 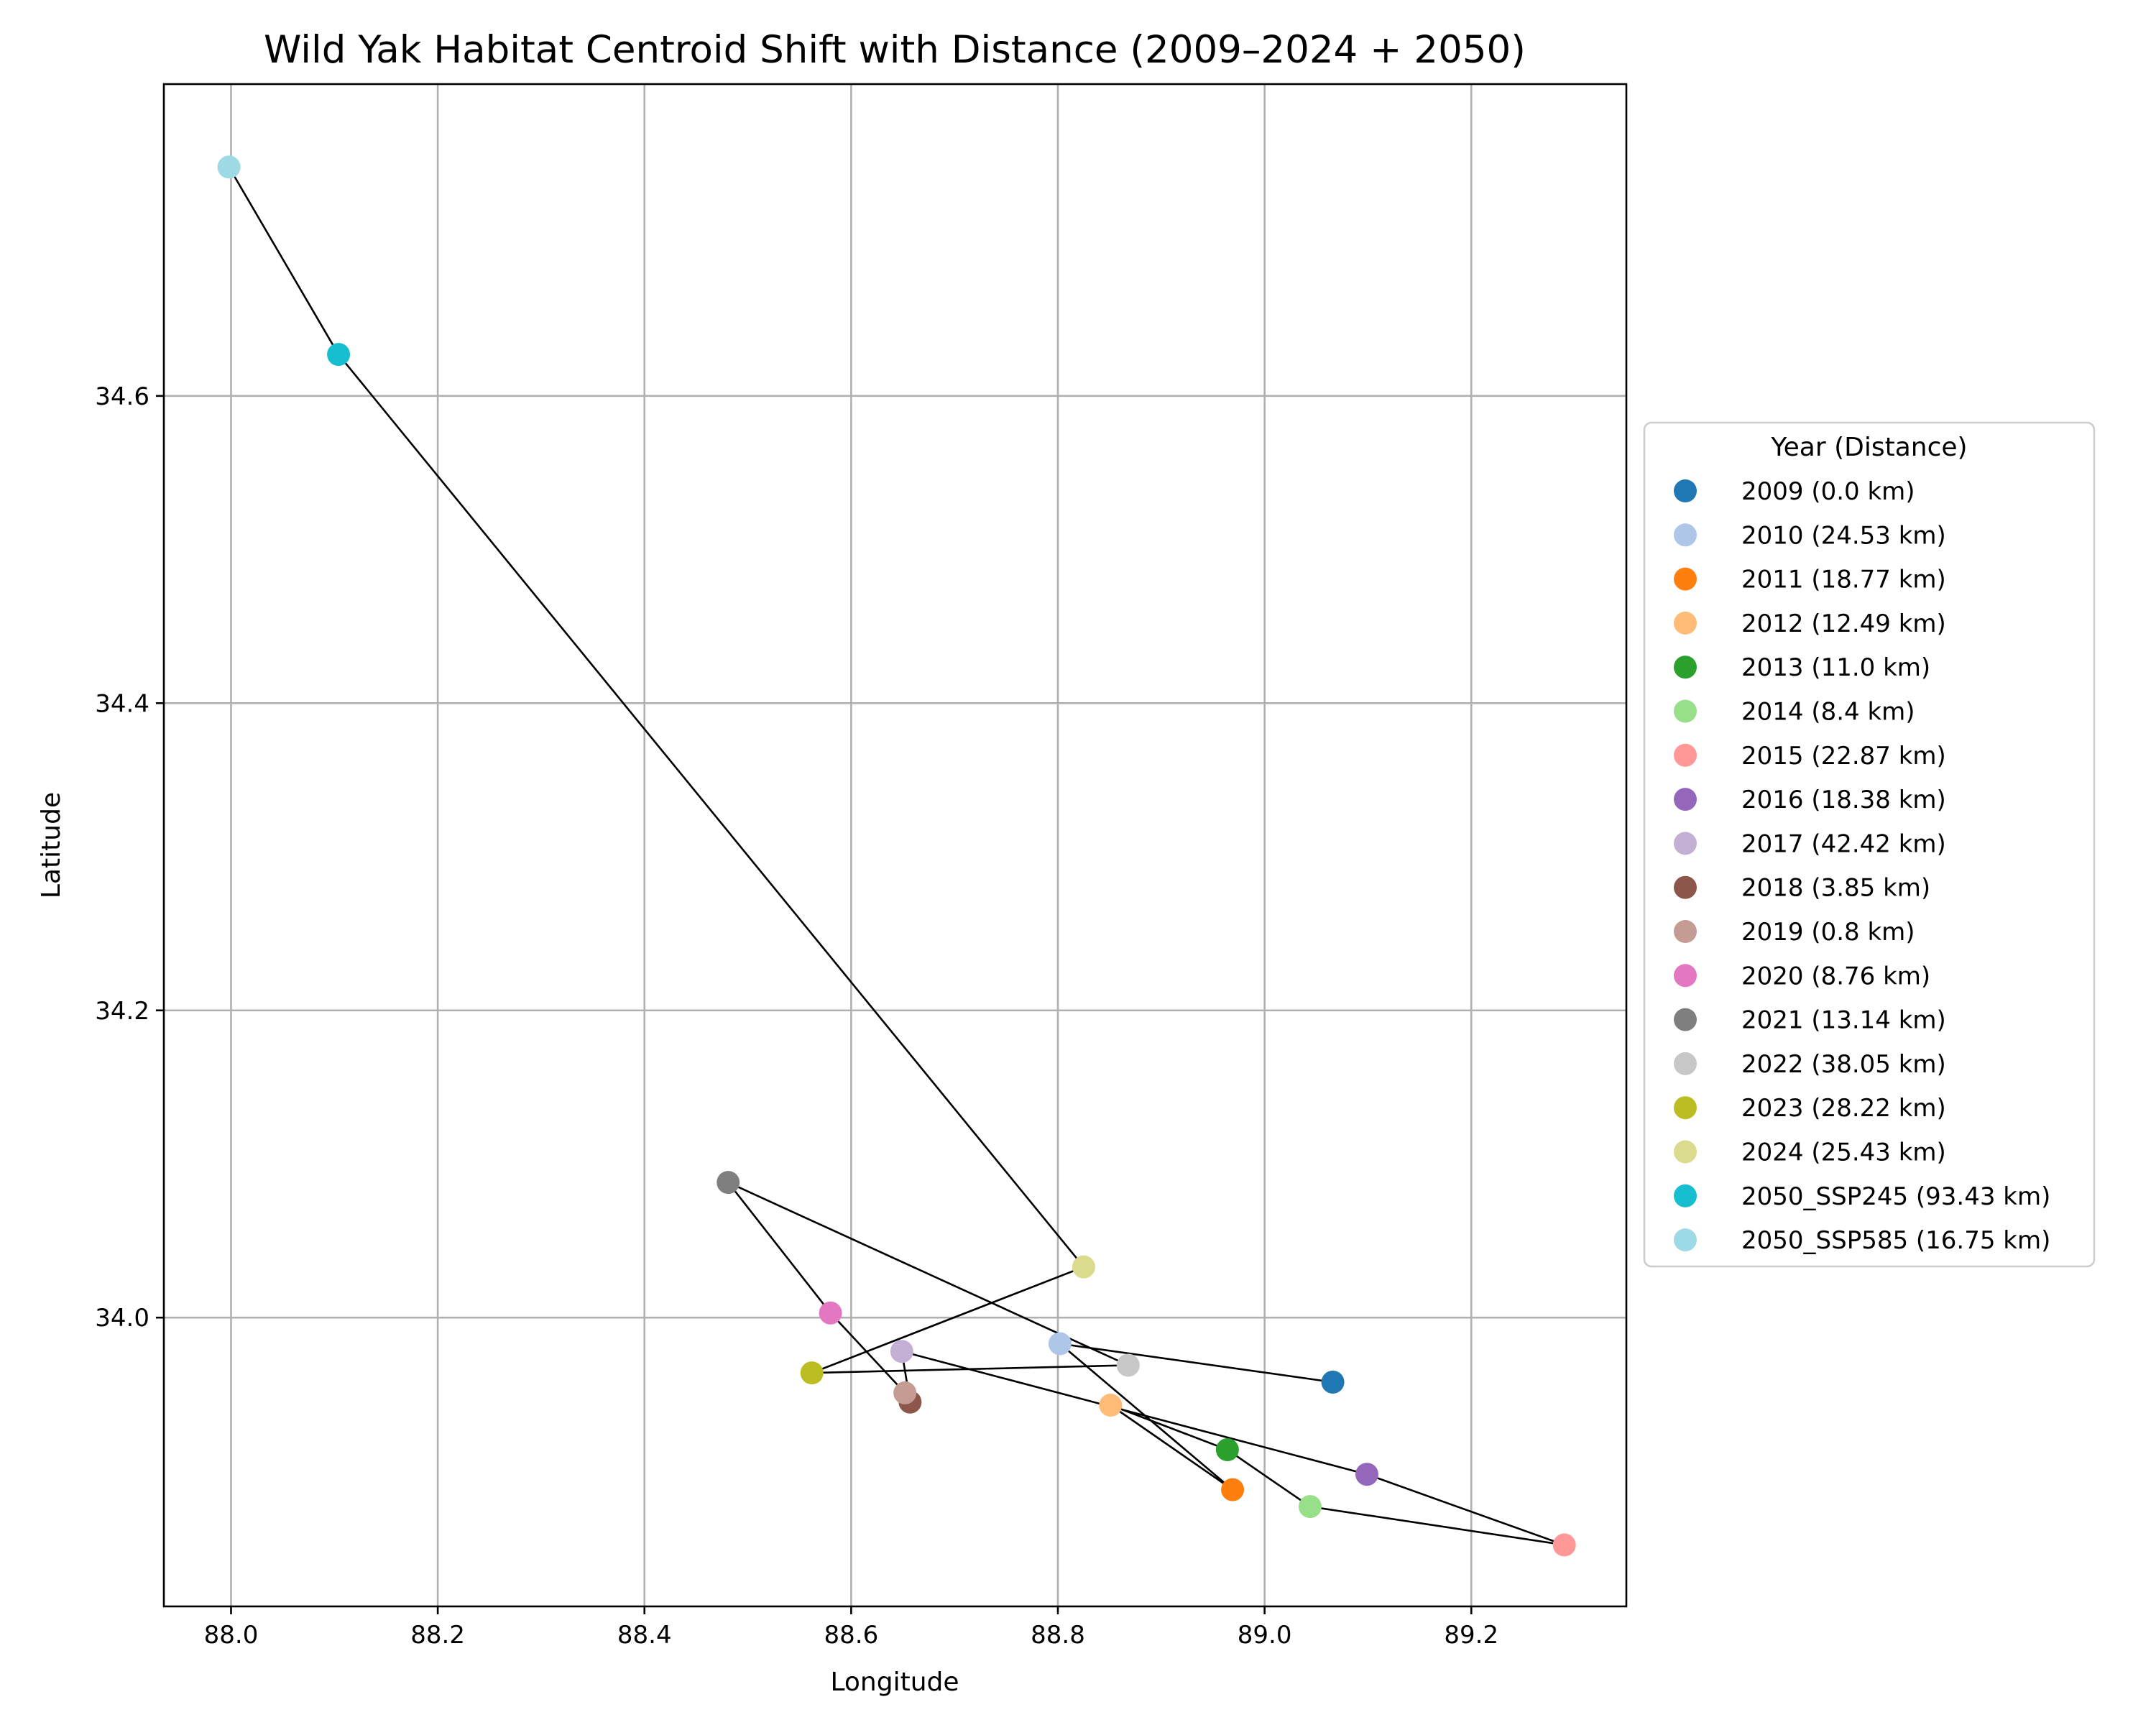 I want to click on legend-label-15: 2024 (25.43 km), so click(x=1844, y=1152).